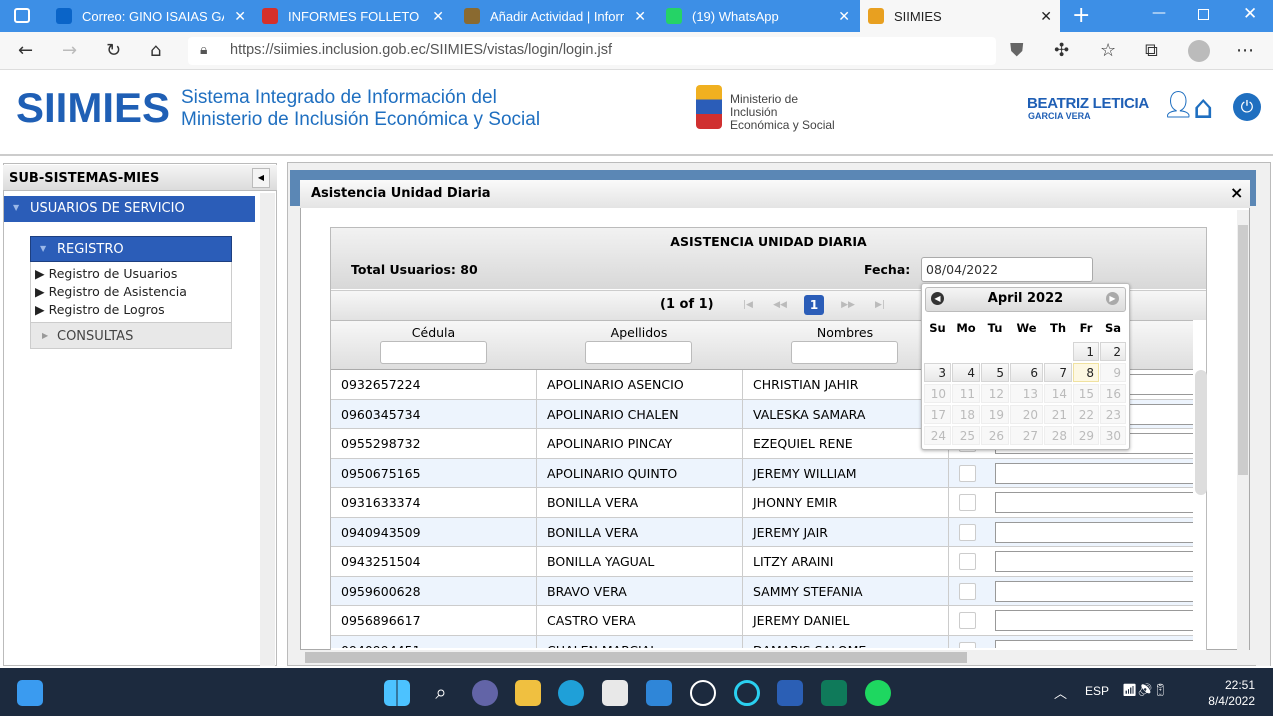 The image size is (1273, 716). What do you see at coordinates (1145, 690) in the screenshot?
I see `wifi-volume-battery-icons: 📶︎🔊︎🔋︎` at bounding box center [1145, 690].